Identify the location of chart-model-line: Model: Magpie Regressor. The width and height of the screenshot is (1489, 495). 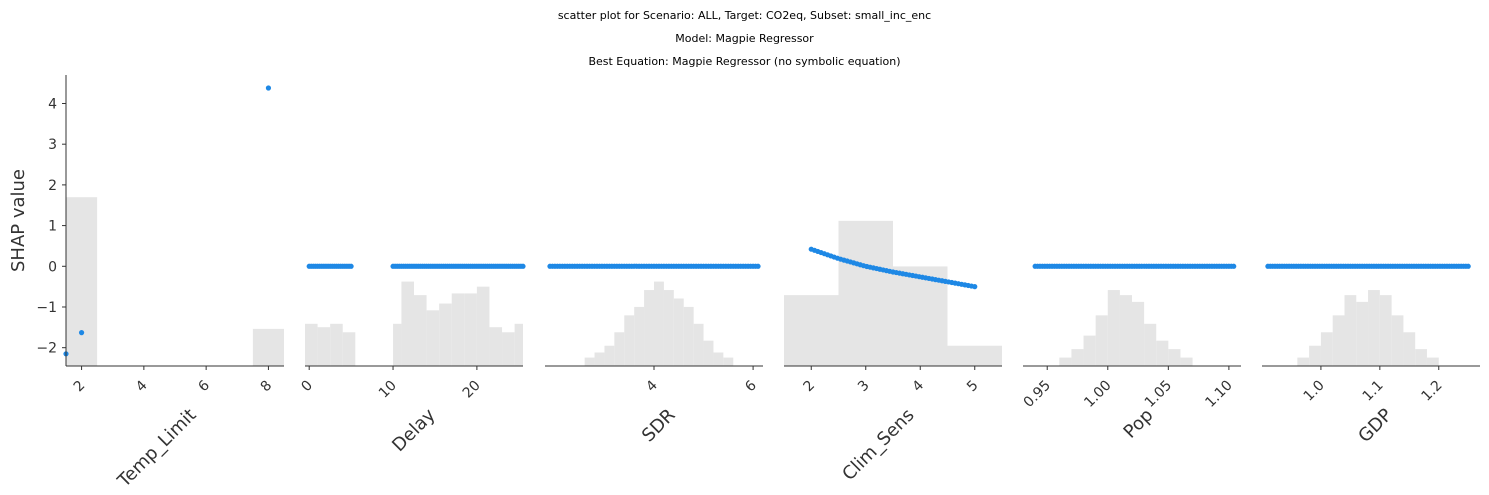
(744, 38).